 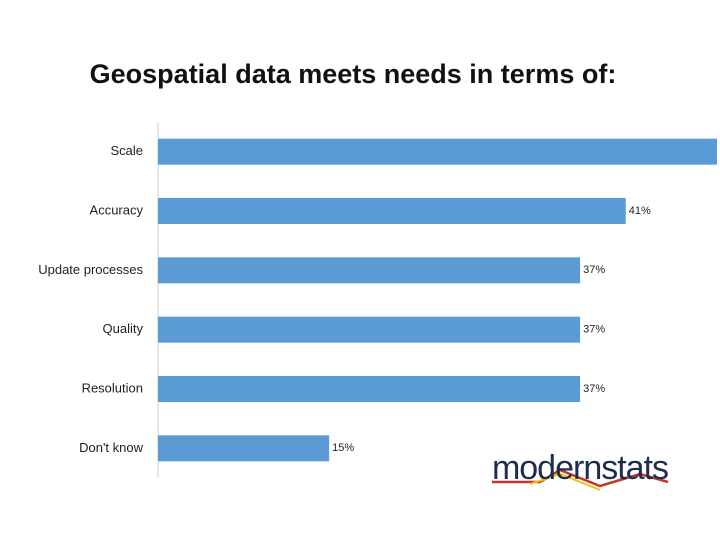 What do you see at coordinates (126, 150) in the screenshot?
I see `y-tick-label: Scale` at bounding box center [126, 150].